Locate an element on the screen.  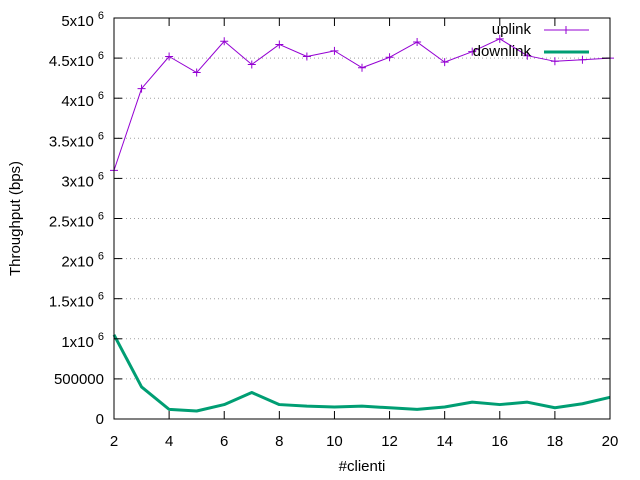
y-tick-label: 4.5x10 6 is located at coordinates (76, 60).